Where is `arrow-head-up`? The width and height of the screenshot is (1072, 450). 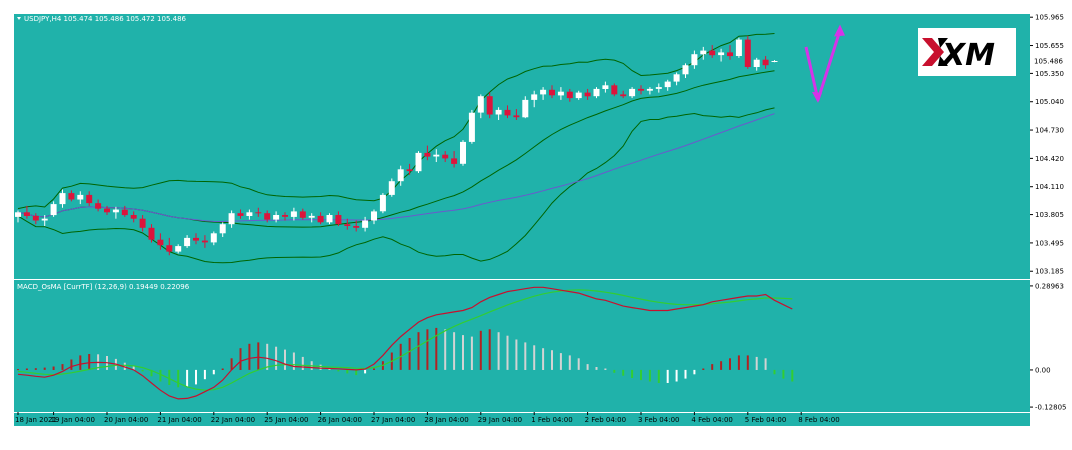 arrow-head-up is located at coordinates (839, 30).